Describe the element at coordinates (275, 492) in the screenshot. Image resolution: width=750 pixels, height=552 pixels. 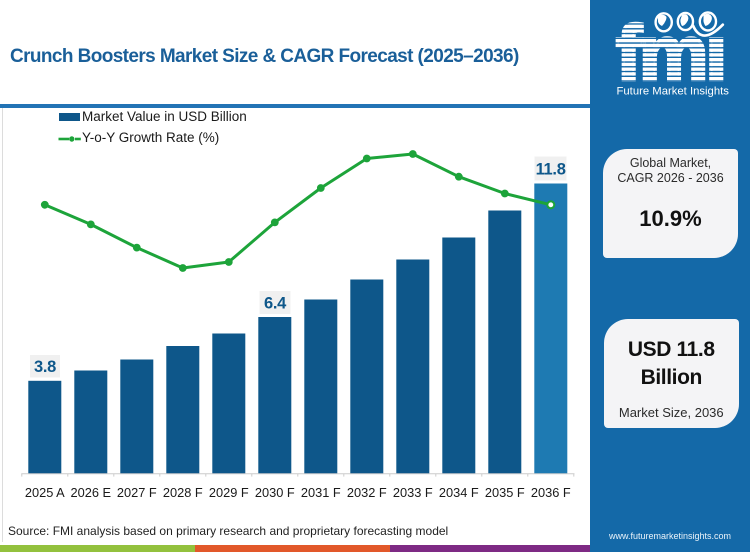
I see `svg-text: 2030 F` at that location.